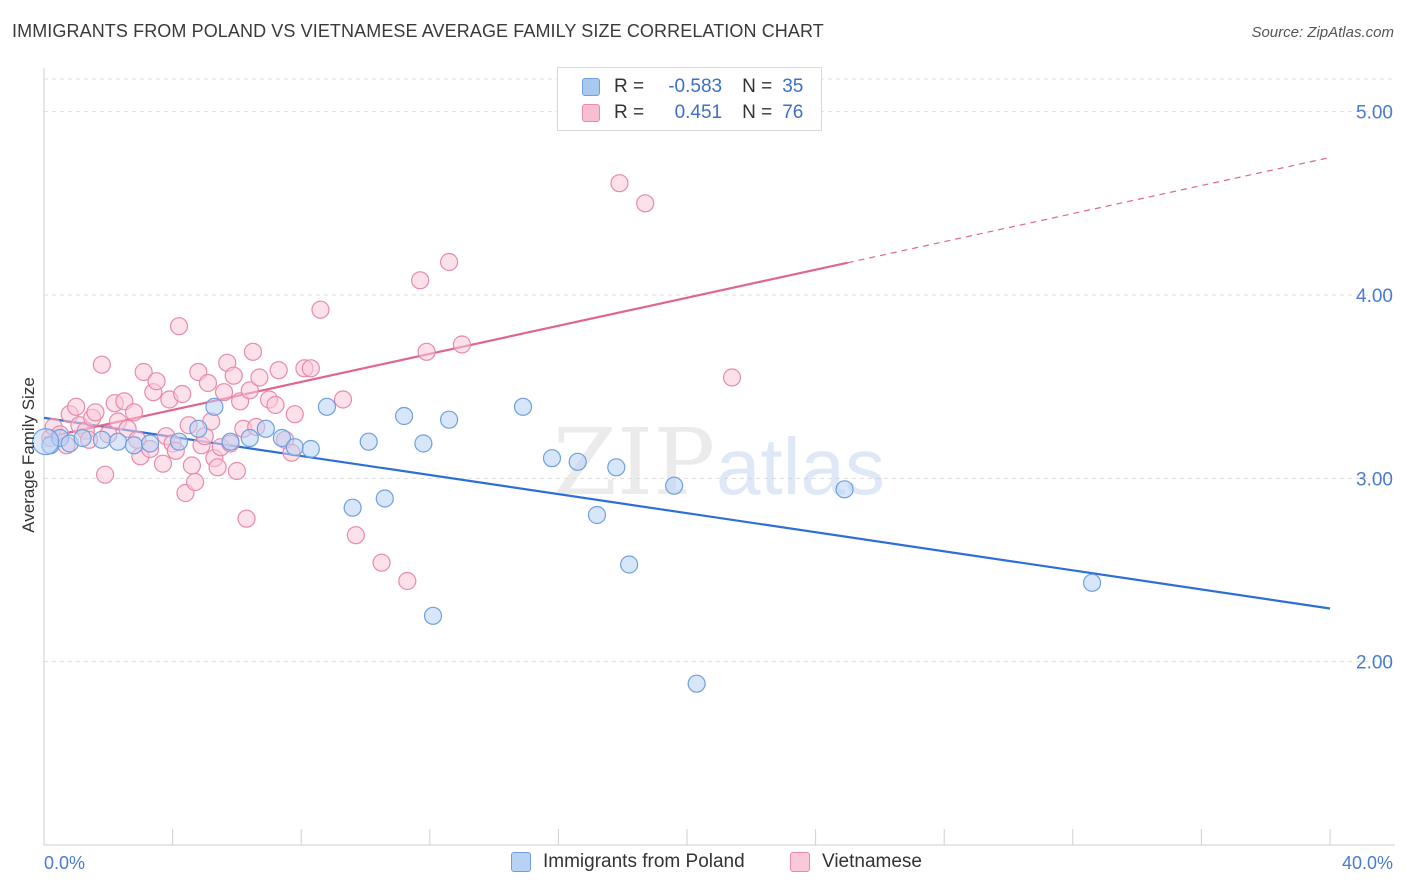  I want to click on legend-item-poland: Immigrants from Poland, so click(628, 862).